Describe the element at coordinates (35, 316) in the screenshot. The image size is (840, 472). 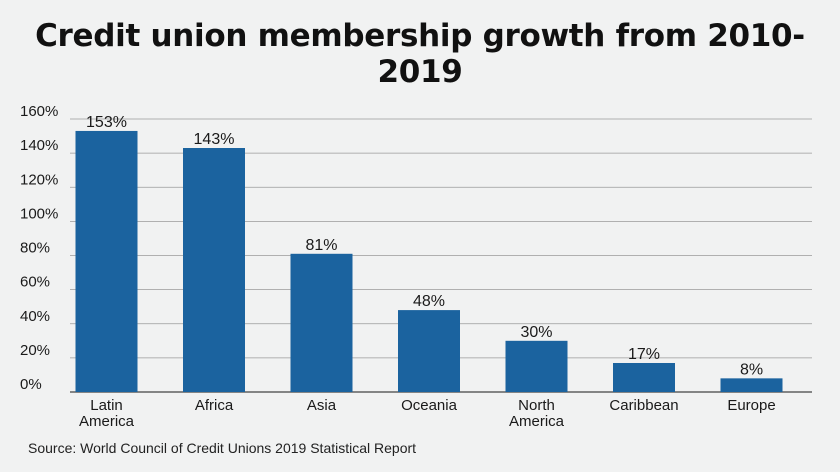
I see `y-tick-label: 40%` at that location.